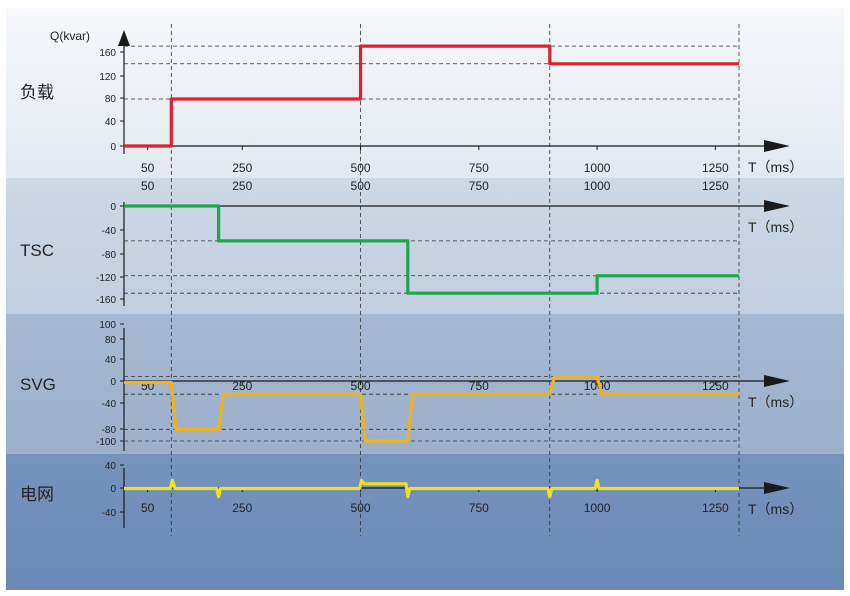 The width and height of the screenshot is (850, 596). What do you see at coordinates (106, 278) in the screenshot?
I see `y-tick-label: -120` at bounding box center [106, 278].